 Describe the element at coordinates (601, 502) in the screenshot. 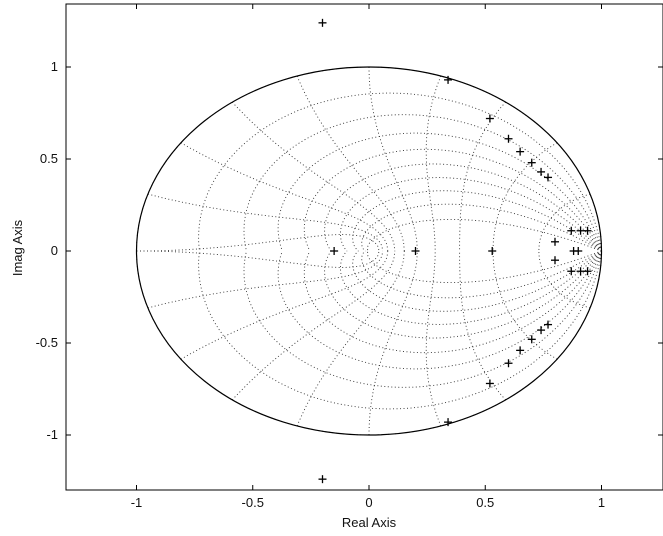

I see `x-tick-label: 1` at that location.